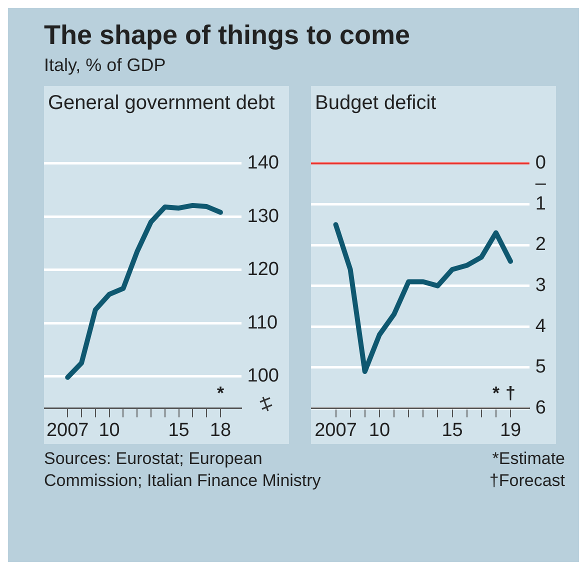 The image size is (587, 570). Describe the element at coordinates (183, 470) in the screenshot. I see `source-note: Sources: Eurostat; European Commission; Italian Finance Ministry` at that location.